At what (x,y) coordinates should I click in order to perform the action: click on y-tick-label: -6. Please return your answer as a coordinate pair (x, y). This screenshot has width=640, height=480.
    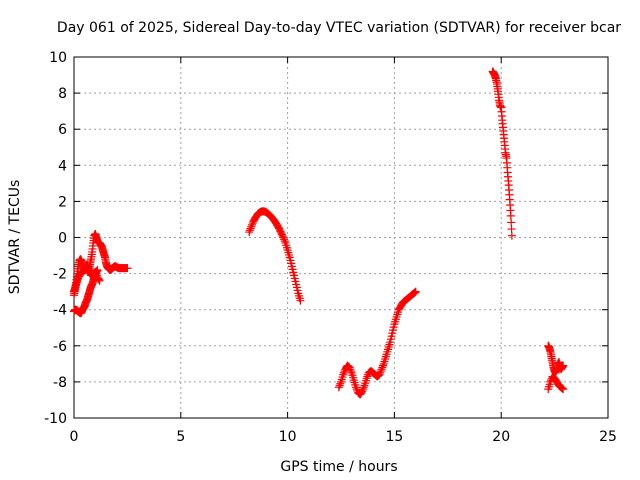
    Looking at the image, I should click on (60, 347).